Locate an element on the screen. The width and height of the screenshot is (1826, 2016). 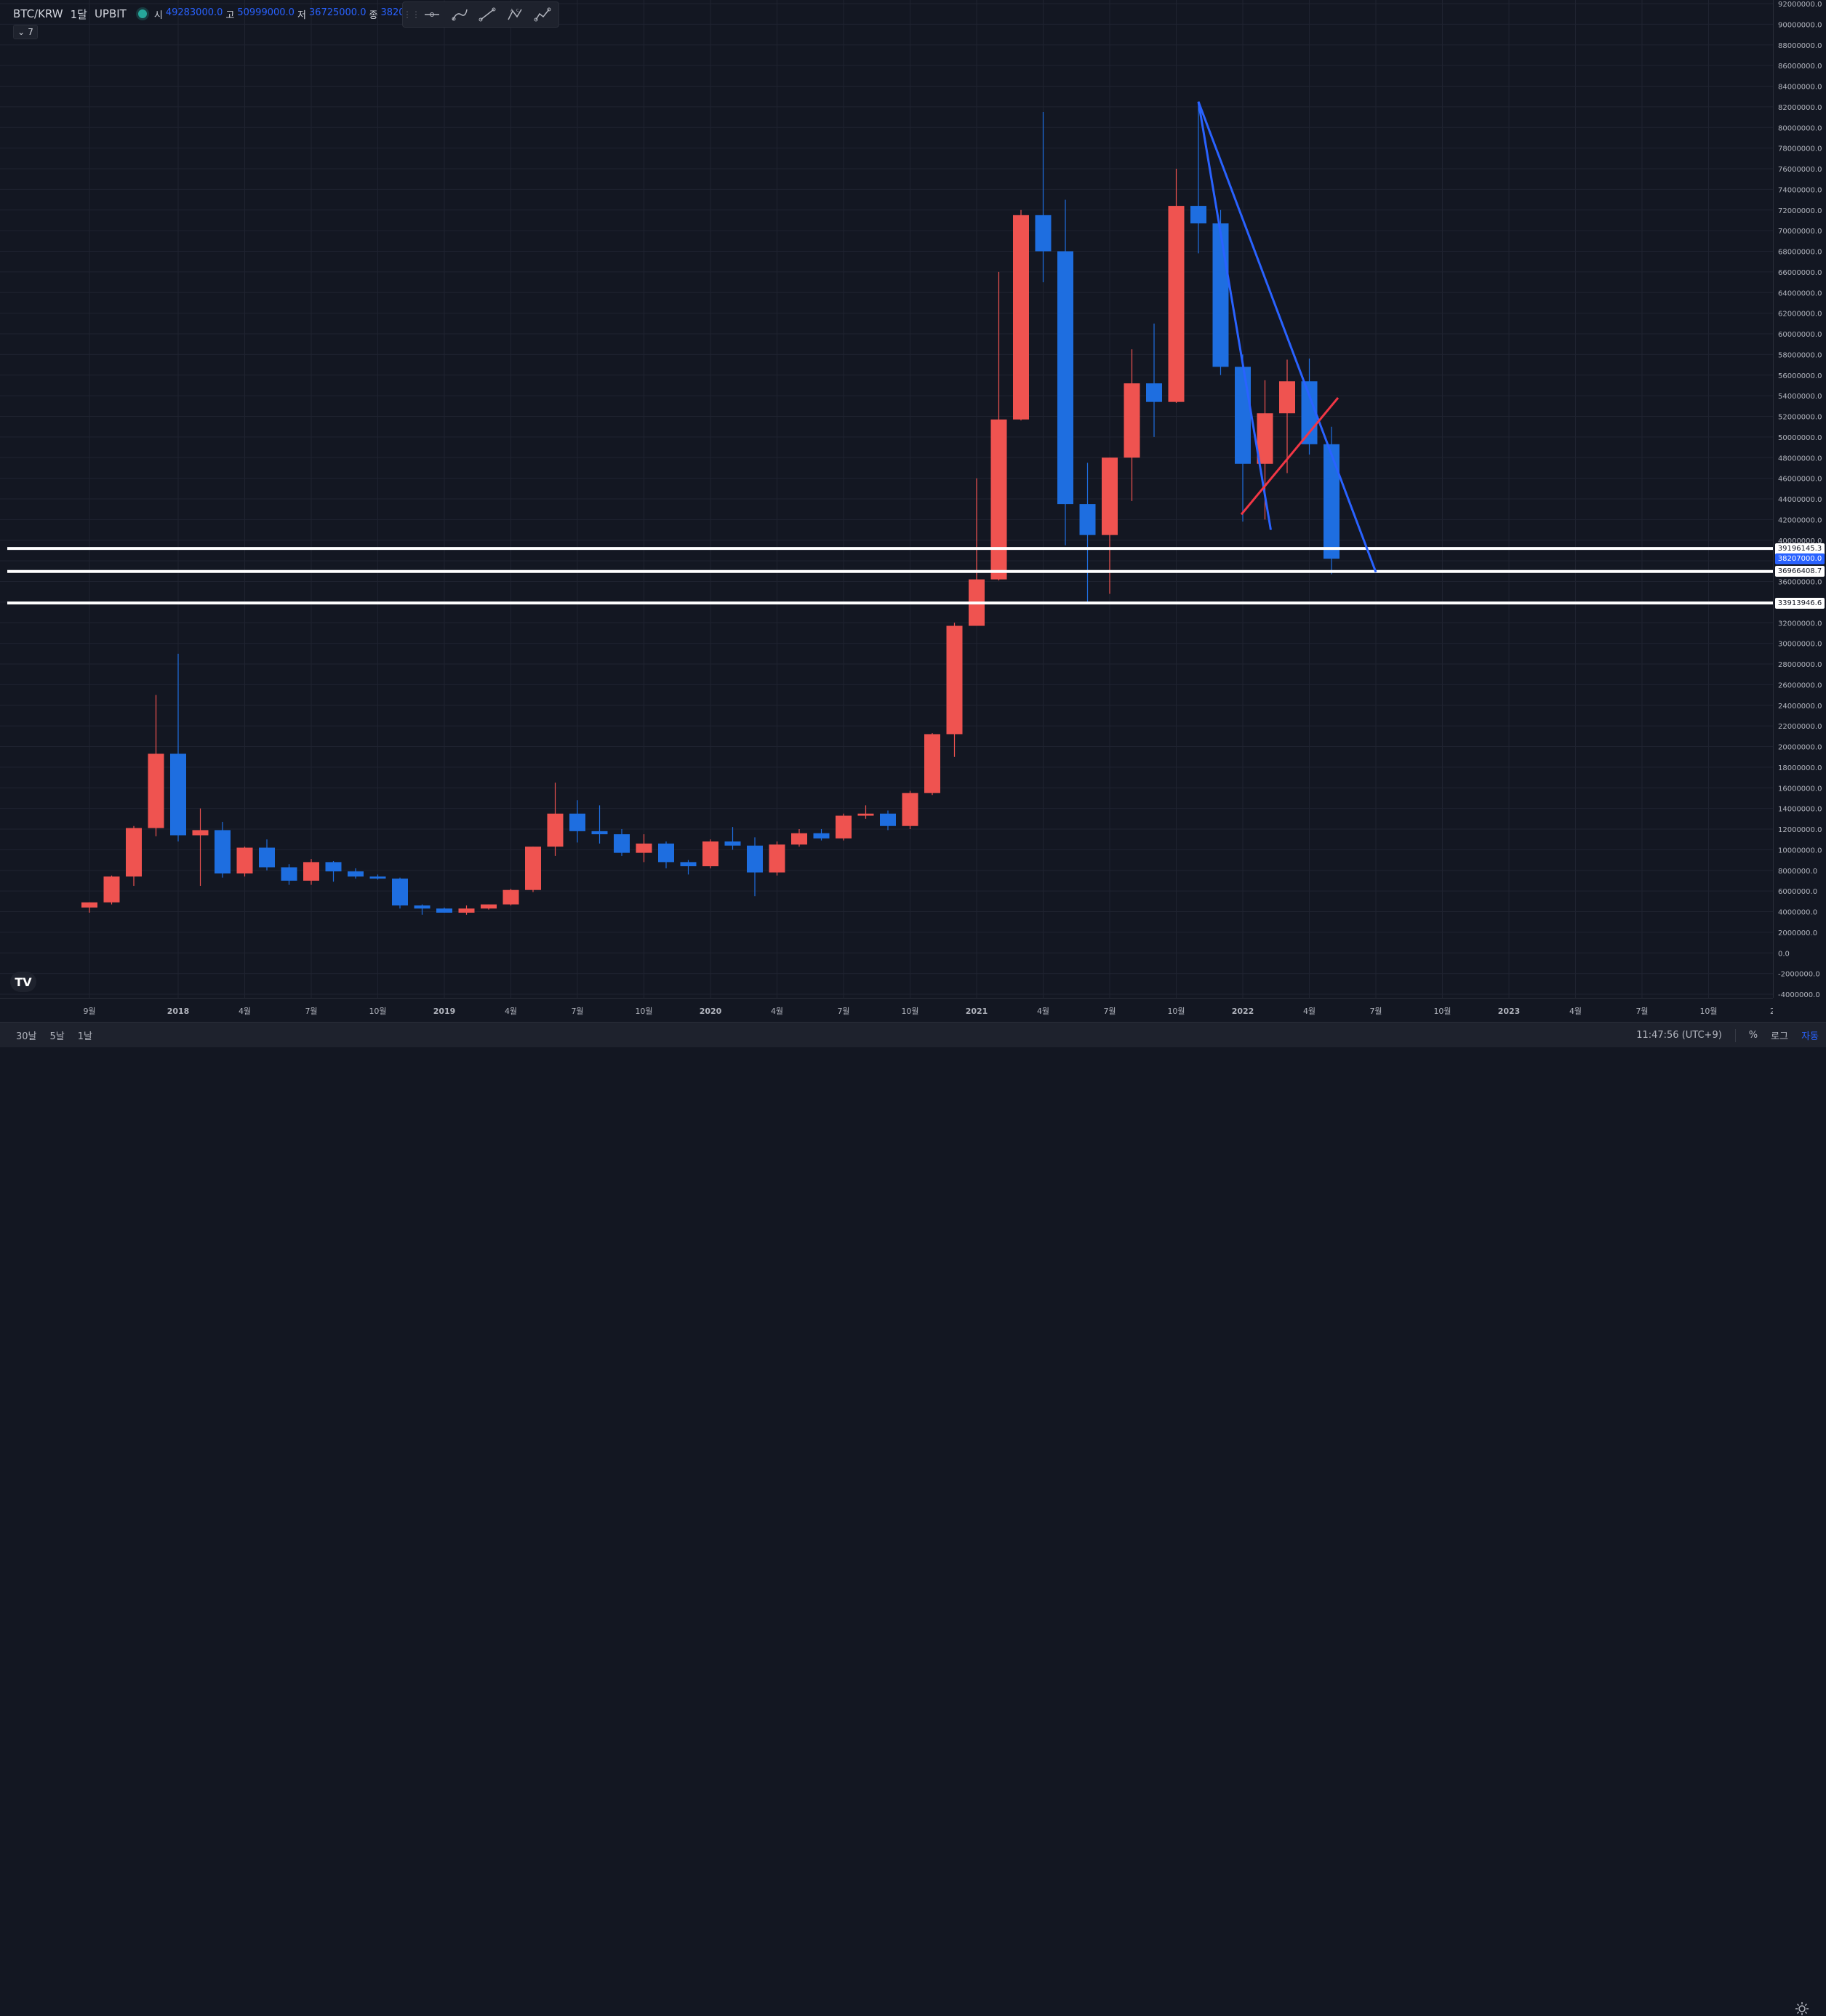
tradingview-logo: TV is located at coordinates (23, 982).